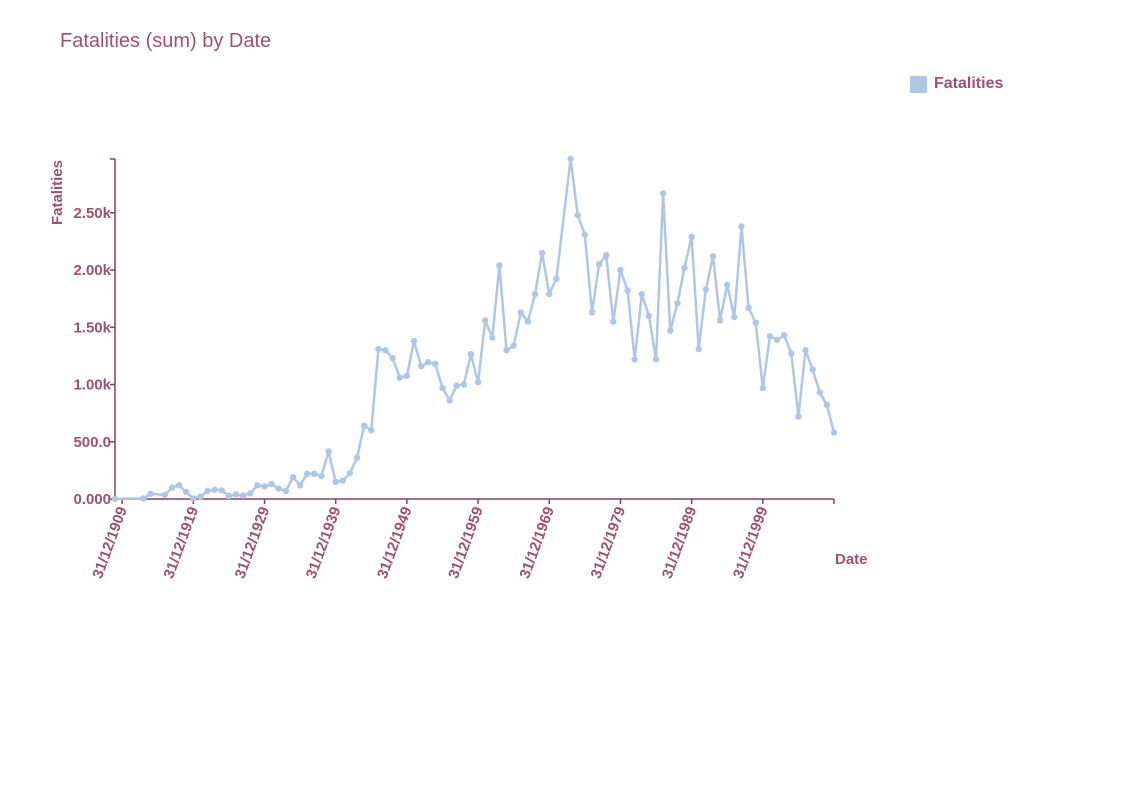 The image size is (1132, 786). I want to click on legend-label: Fatalities, so click(969, 83).